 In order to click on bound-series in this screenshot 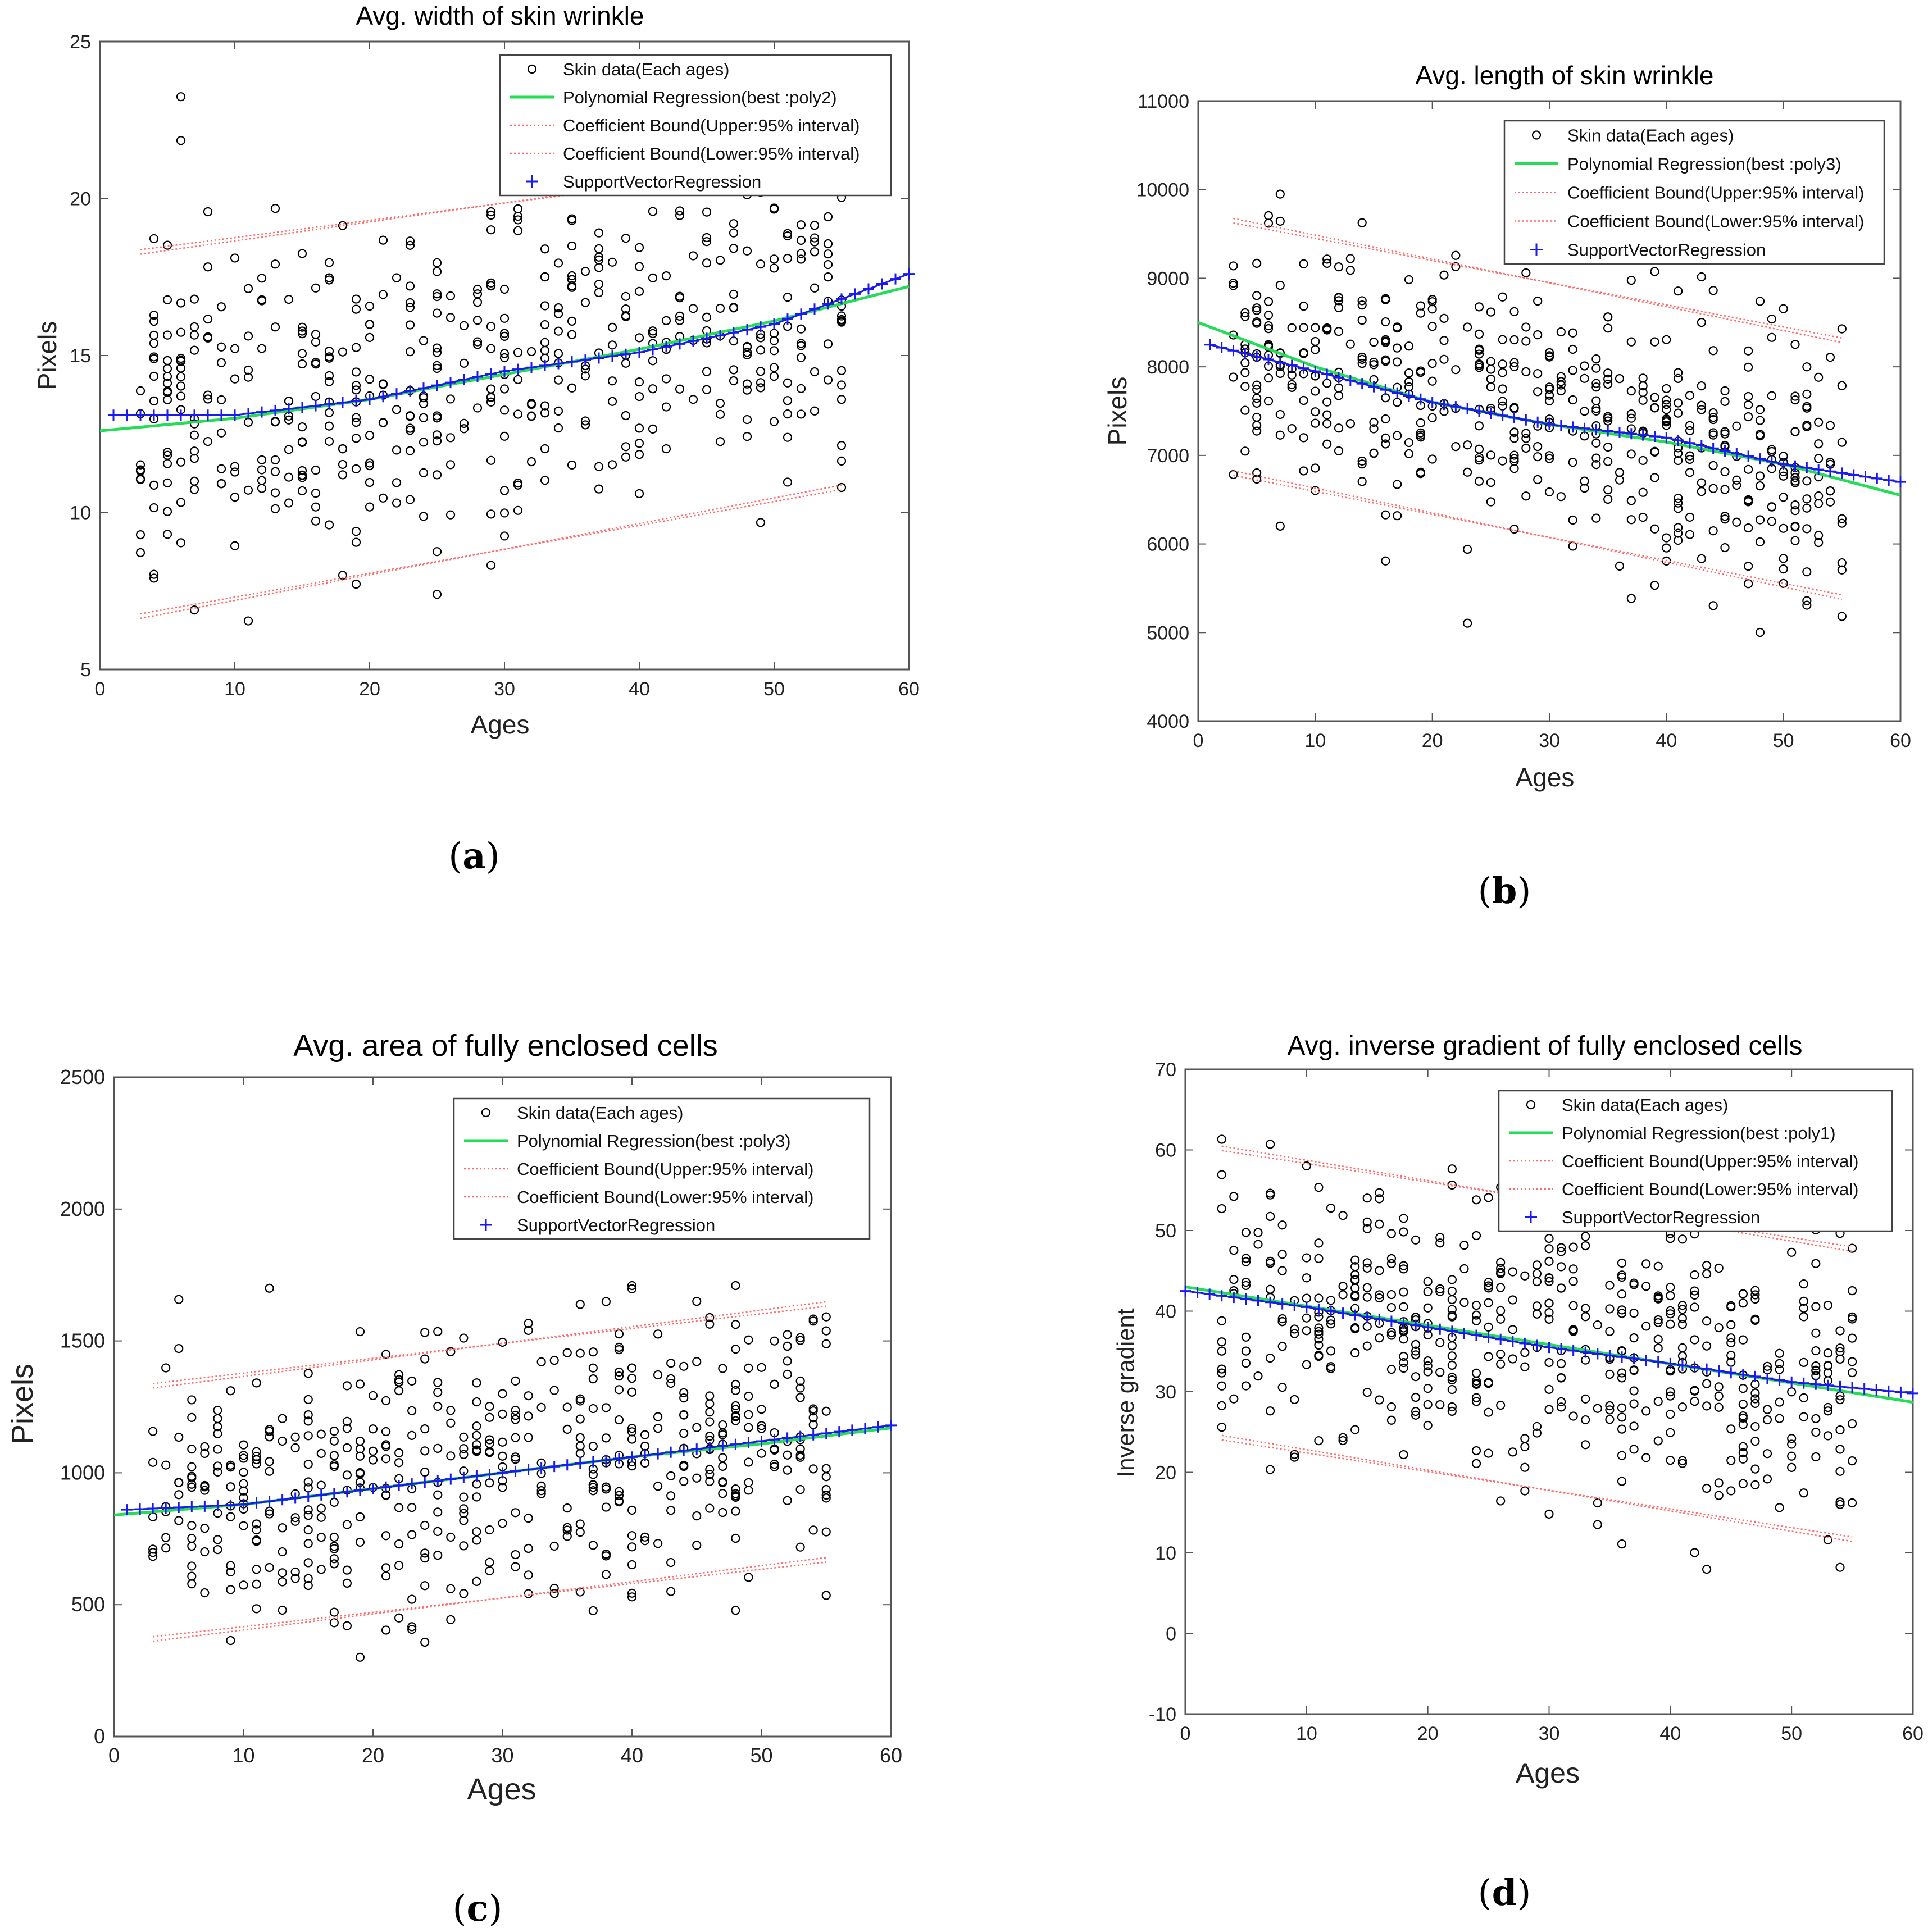, I will do `click(1538, 408)`.